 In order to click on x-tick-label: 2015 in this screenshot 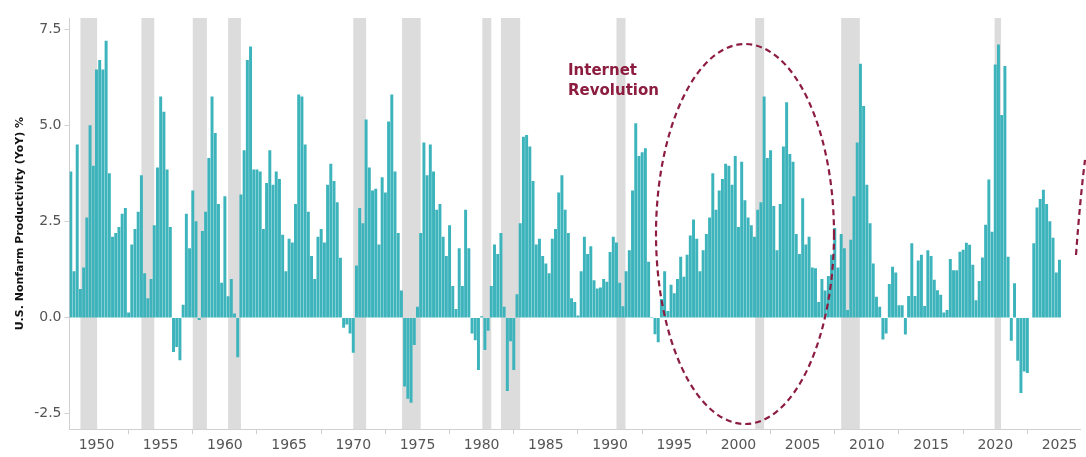, I will do `click(931, 444)`.